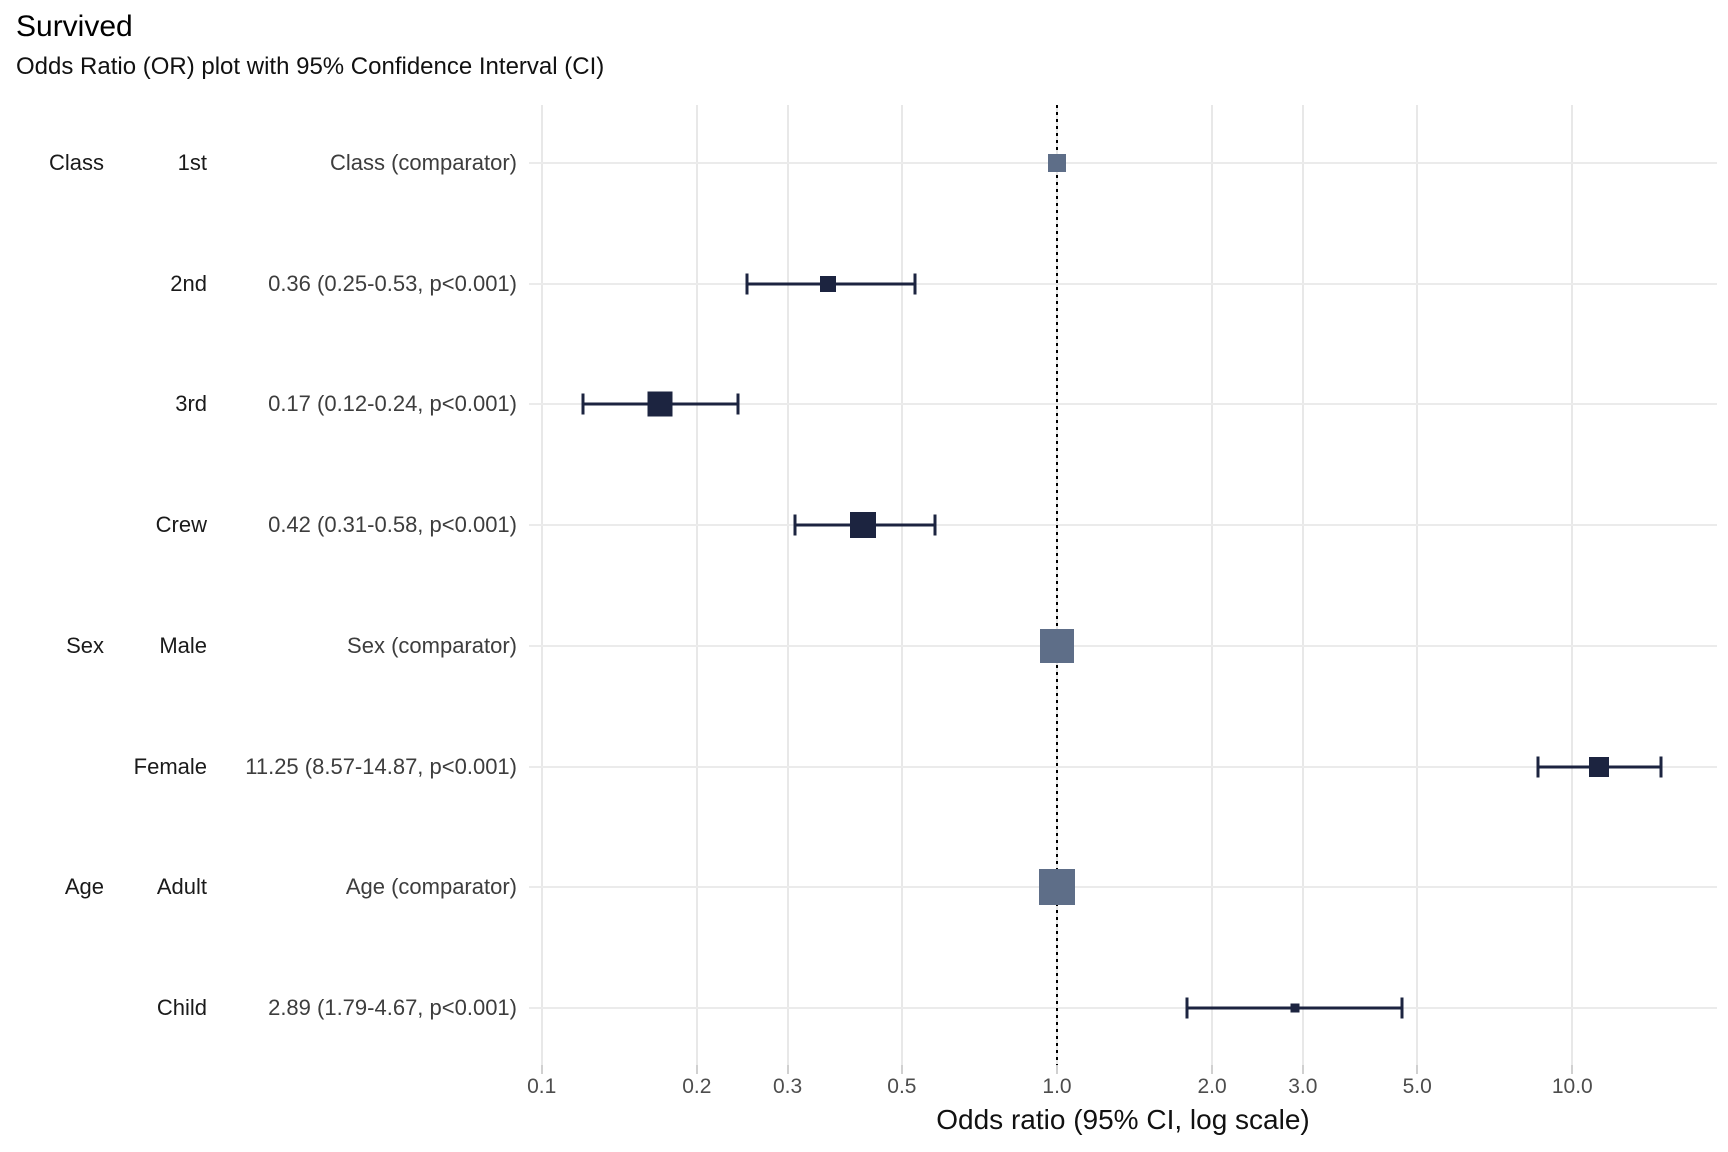 This screenshot has width=1728, height=1152. What do you see at coordinates (1057, 585) in the screenshot?
I see `reference-line` at bounding box center [1057, 585].